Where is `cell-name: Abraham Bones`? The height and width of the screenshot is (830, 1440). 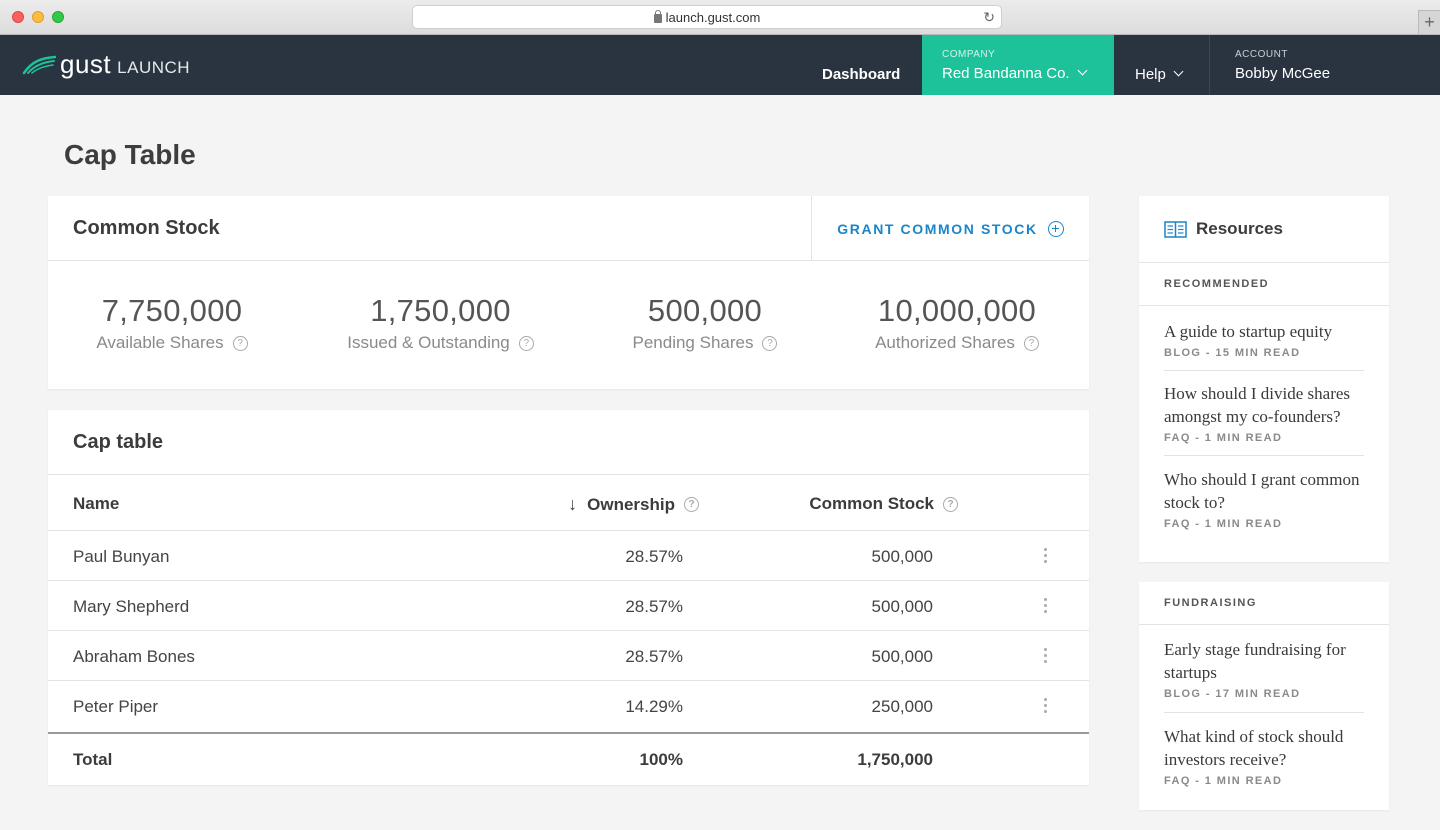 cell-name: Abraham Bones is located at coordinates (134, 656).